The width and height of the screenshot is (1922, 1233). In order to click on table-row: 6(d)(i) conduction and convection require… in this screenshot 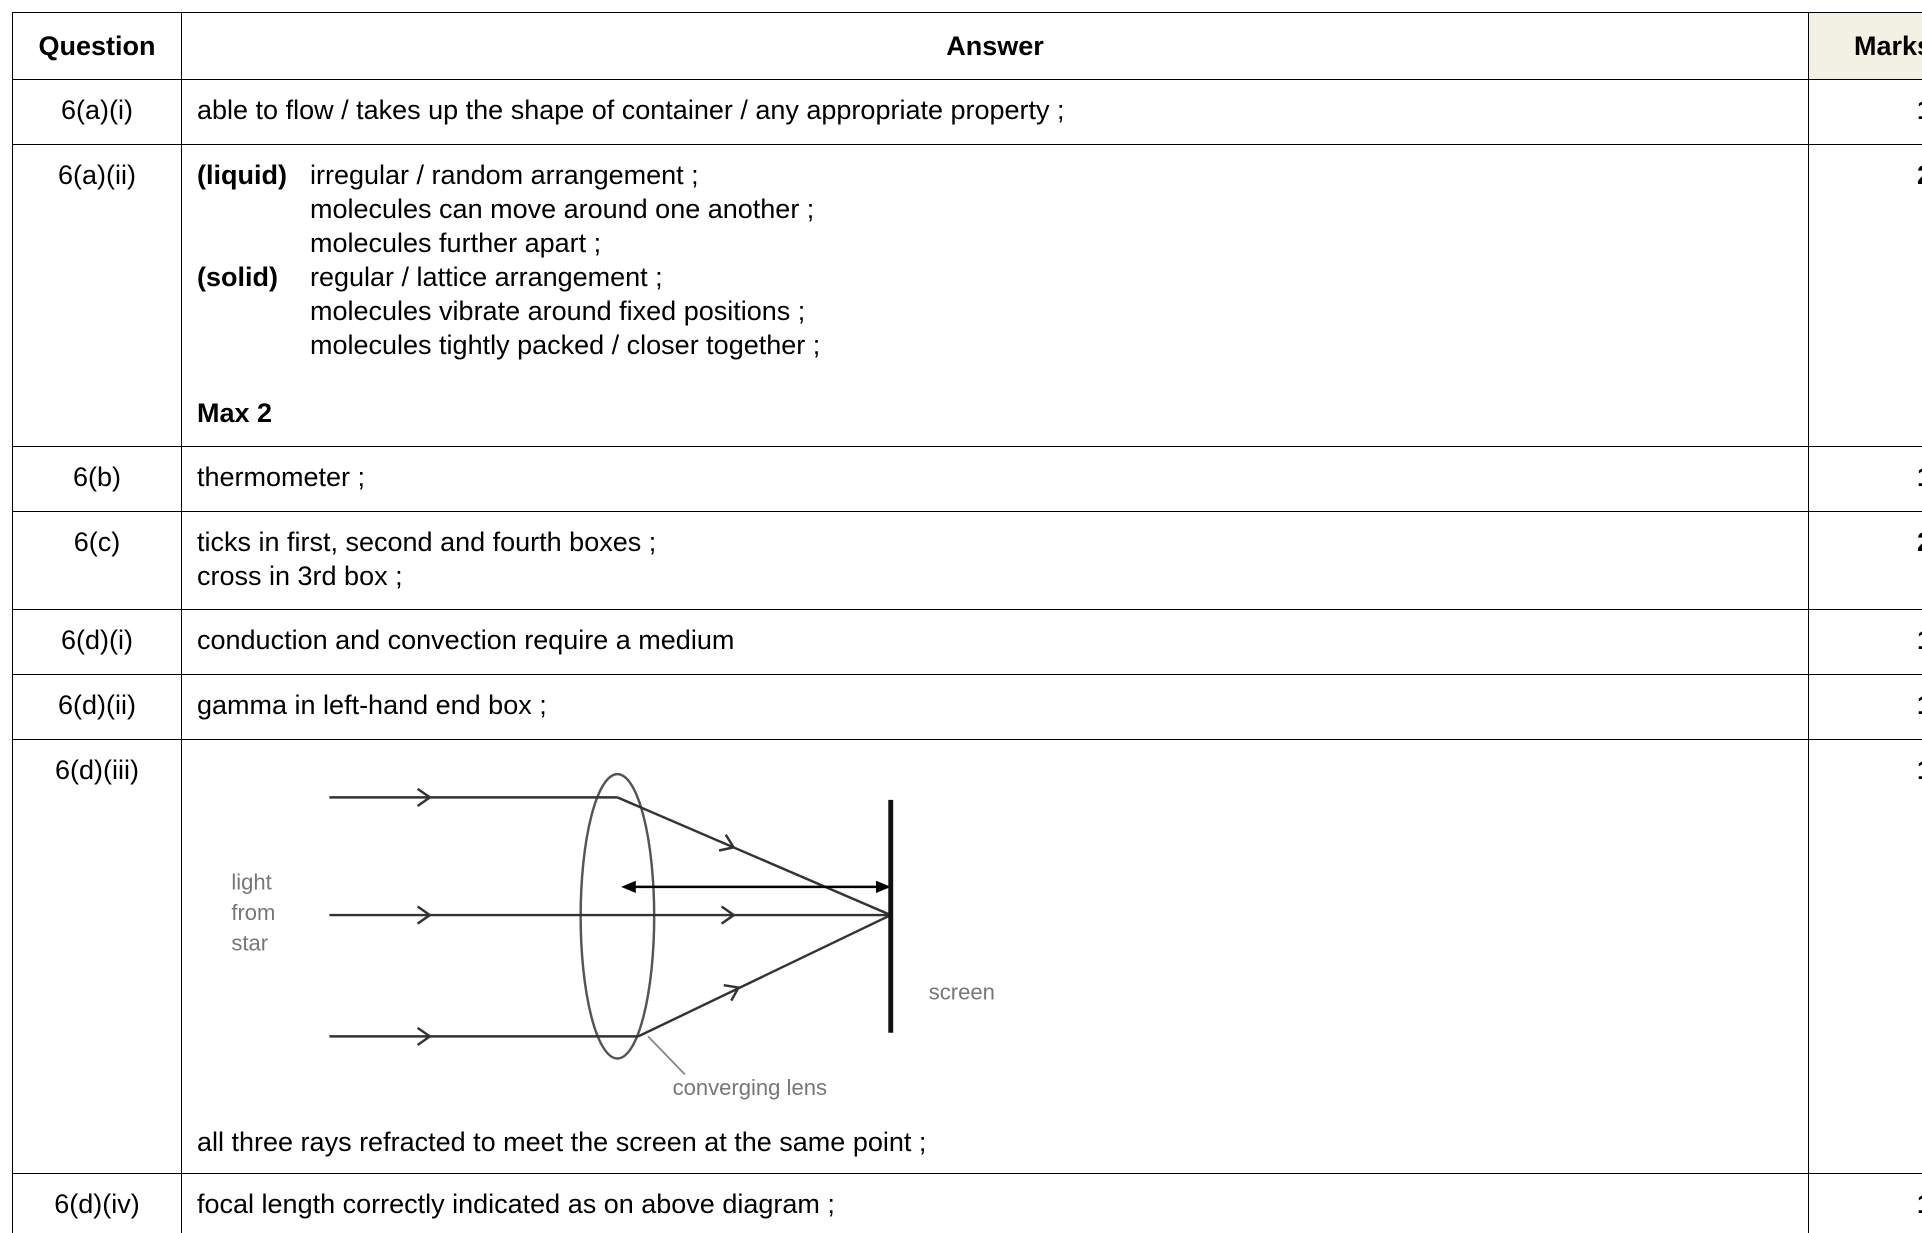, I will do `click(967, 642)`.